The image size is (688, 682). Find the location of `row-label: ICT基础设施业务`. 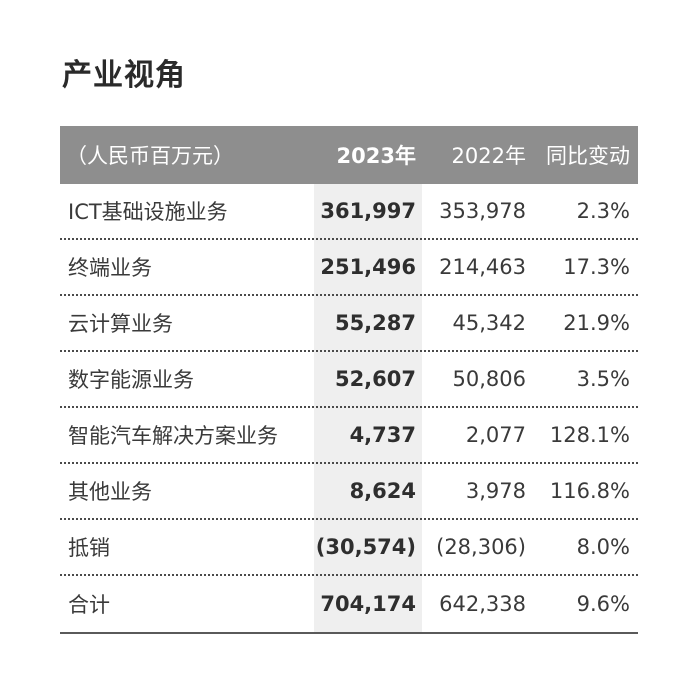

row-label: ICT基础设施业务 is located at coordinates (148, 212).